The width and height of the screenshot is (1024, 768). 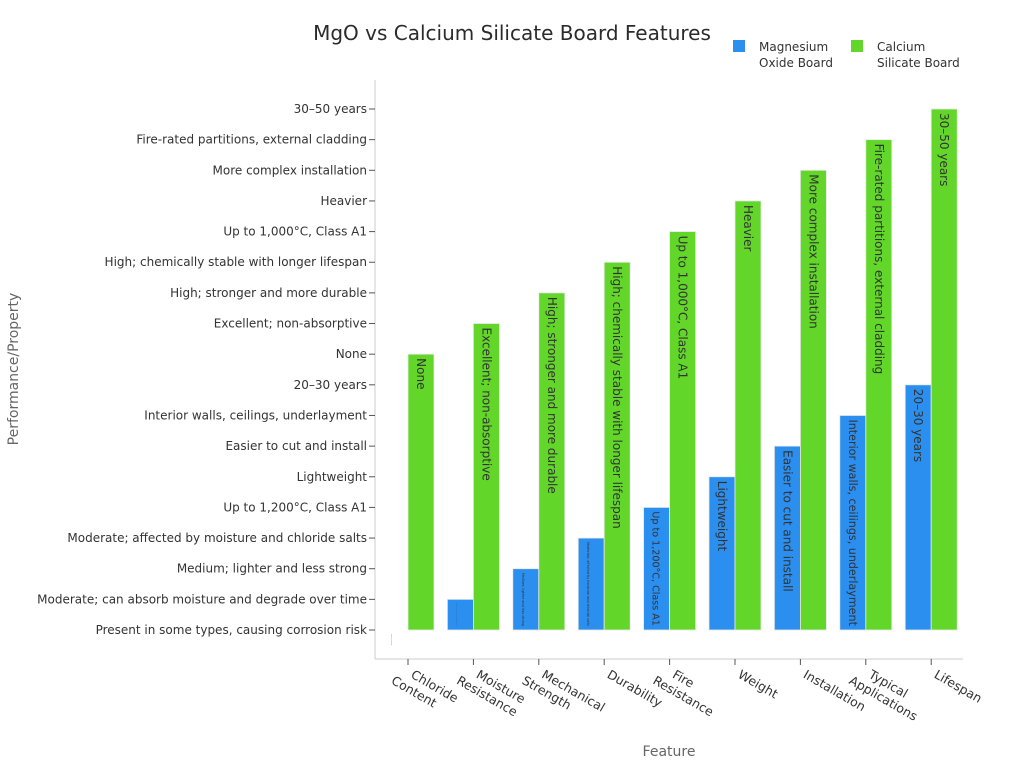 What do you see at coordinates (295, 232) in the screenshot?
I see `y-tick-label: Up to 1,000°C, Class A1` at bounding box center [295, 232].